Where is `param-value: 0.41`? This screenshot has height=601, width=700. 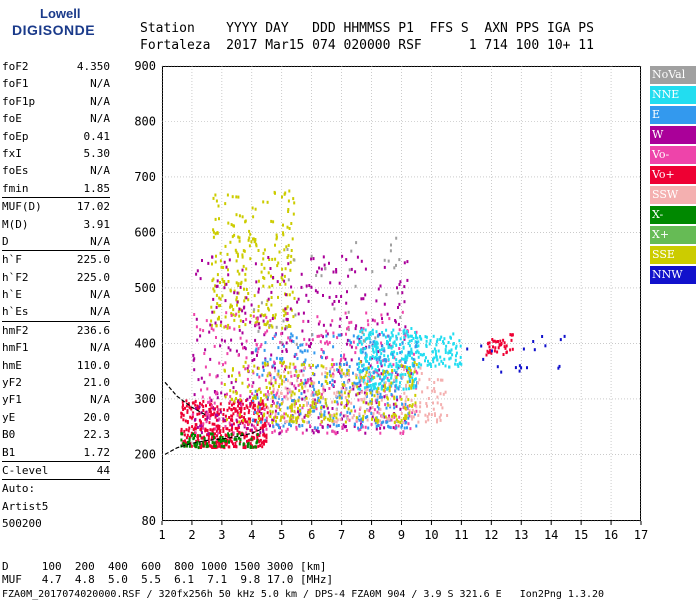
param-value: 0.41 is located at coordinates (97, 136).